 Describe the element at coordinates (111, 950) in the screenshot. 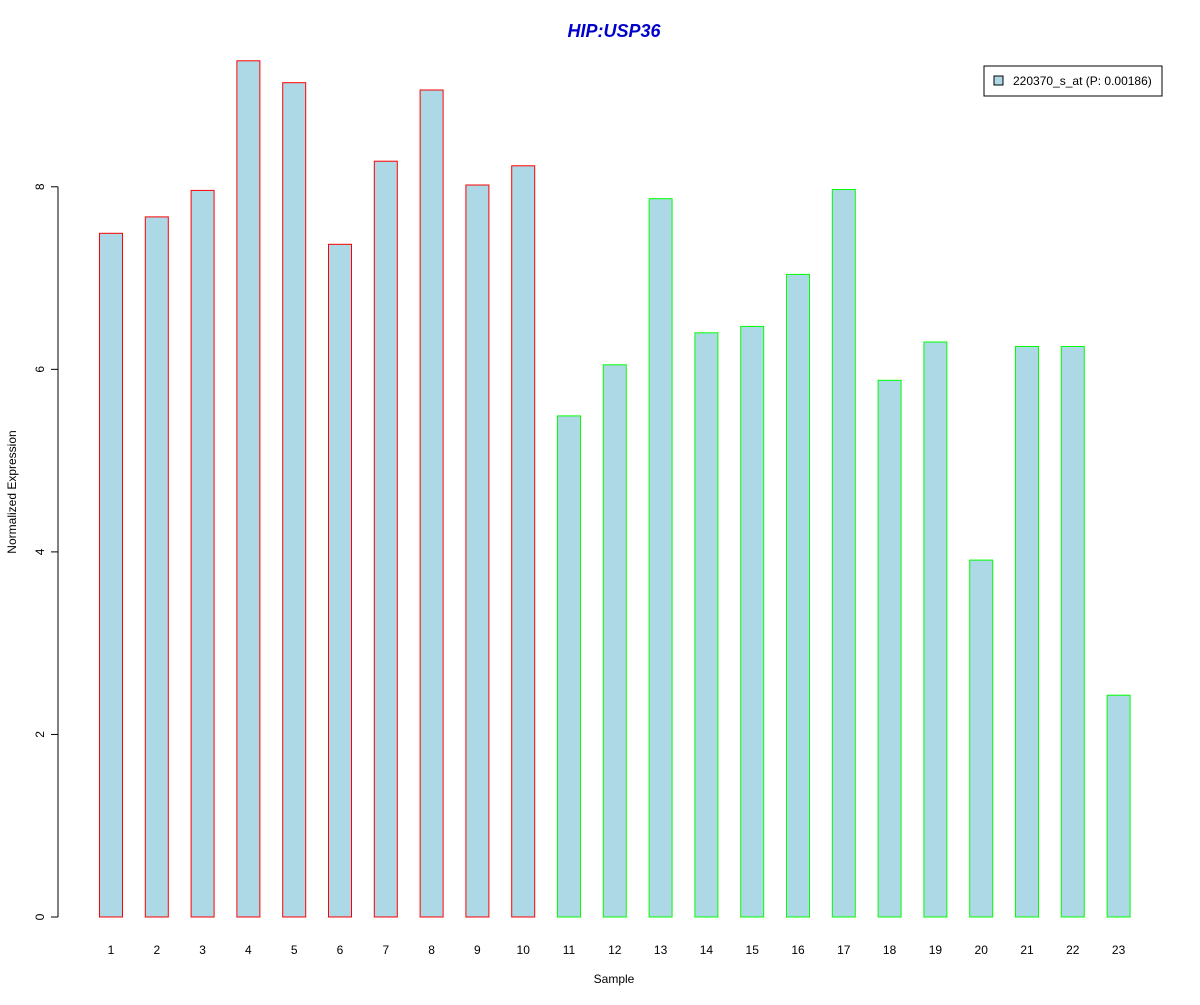

I see `x-tick-label: 1` at that location.